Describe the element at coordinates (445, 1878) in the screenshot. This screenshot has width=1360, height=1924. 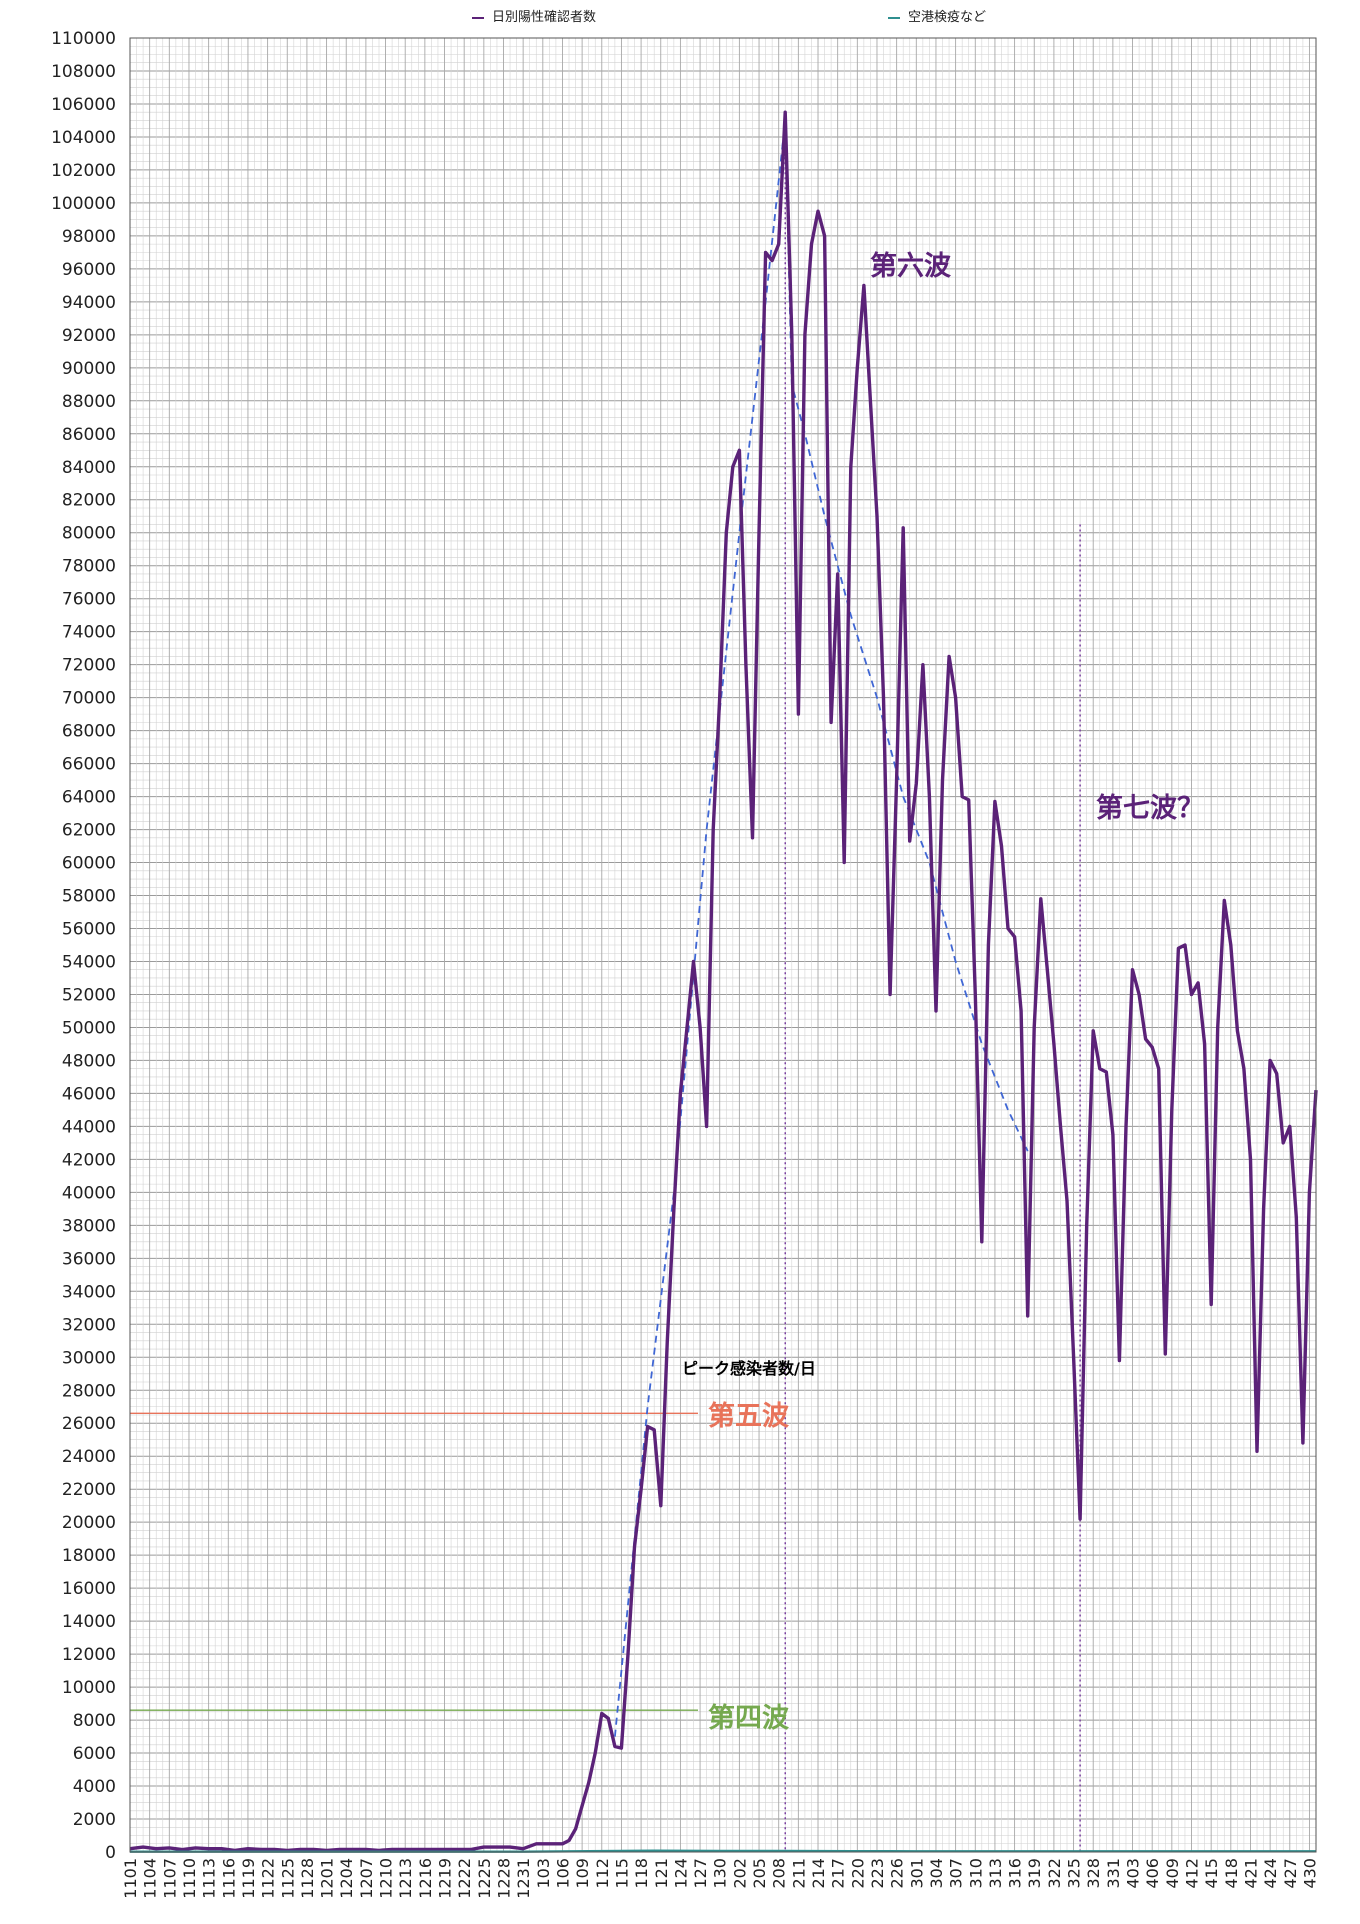
I see `x-tick-label: 1219` at that location.